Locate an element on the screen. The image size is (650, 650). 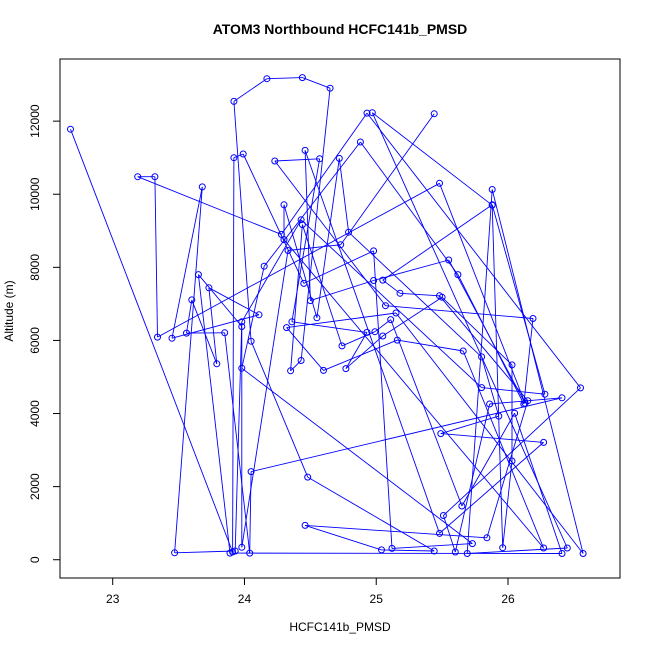
y-tick-label: 4000 is located at coordinates (35, 413).